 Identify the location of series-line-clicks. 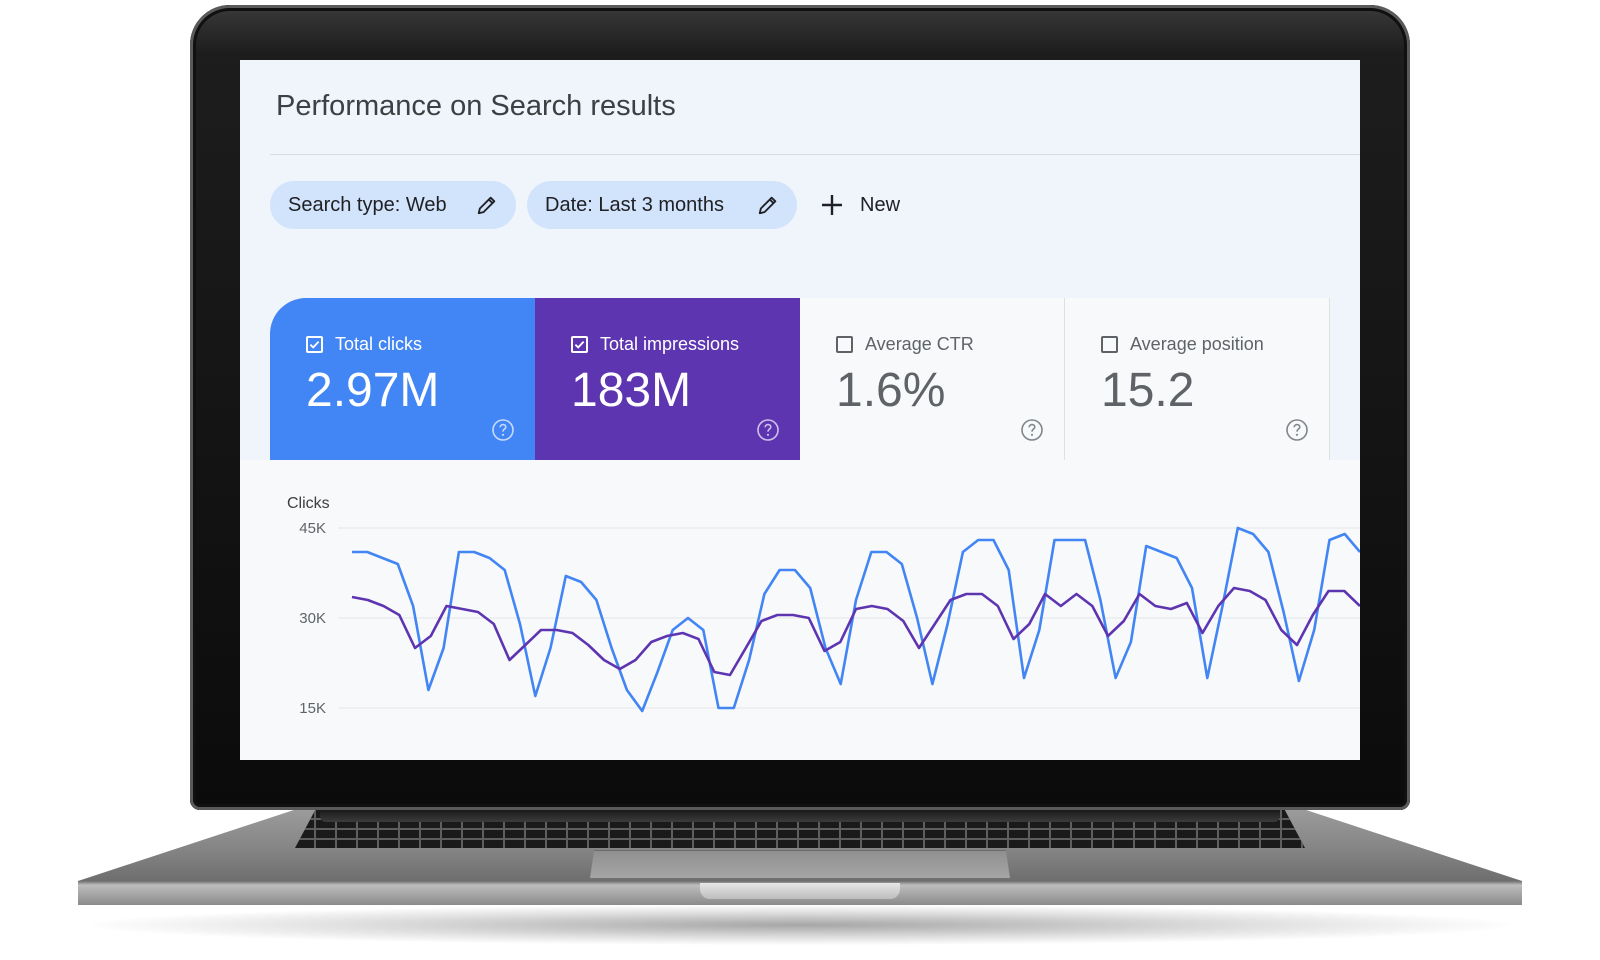
(856, 619).